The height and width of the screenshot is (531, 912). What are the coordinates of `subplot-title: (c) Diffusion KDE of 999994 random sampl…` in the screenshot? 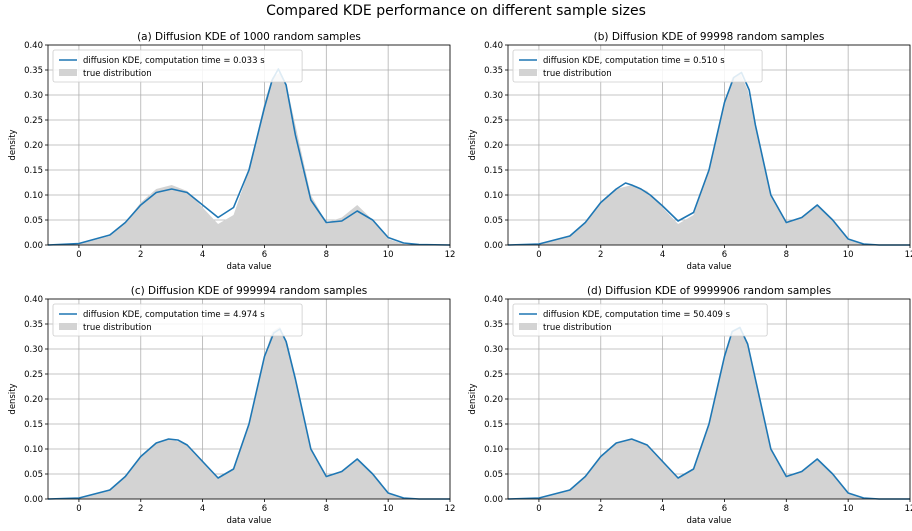 It's located at (249, 291).